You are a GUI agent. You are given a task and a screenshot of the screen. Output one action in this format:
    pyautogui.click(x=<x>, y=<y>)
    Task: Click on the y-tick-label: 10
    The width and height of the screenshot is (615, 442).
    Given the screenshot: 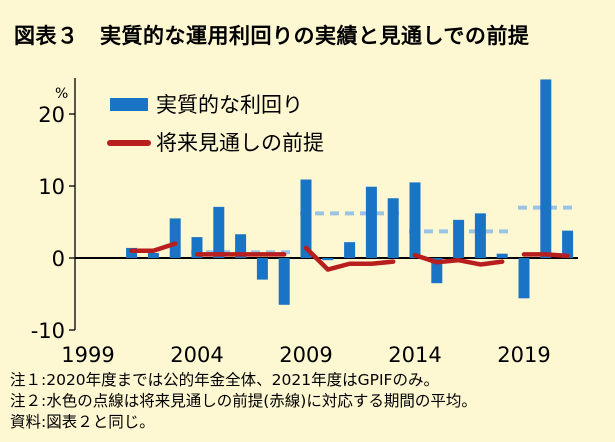 What is the action you would take?
    pyautogui.click(x=51, y=187)
    